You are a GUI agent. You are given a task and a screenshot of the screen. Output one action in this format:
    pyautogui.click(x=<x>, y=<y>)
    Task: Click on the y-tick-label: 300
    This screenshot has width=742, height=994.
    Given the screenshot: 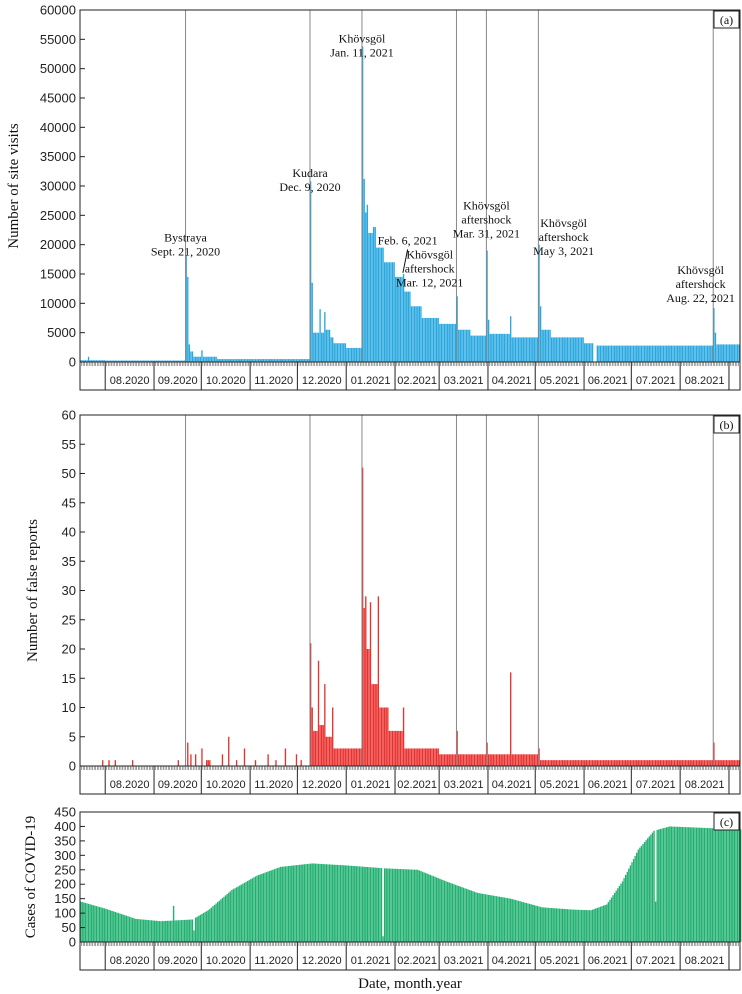 What is the action you would take?
    pyautogui.click(x=65, y=855)
    